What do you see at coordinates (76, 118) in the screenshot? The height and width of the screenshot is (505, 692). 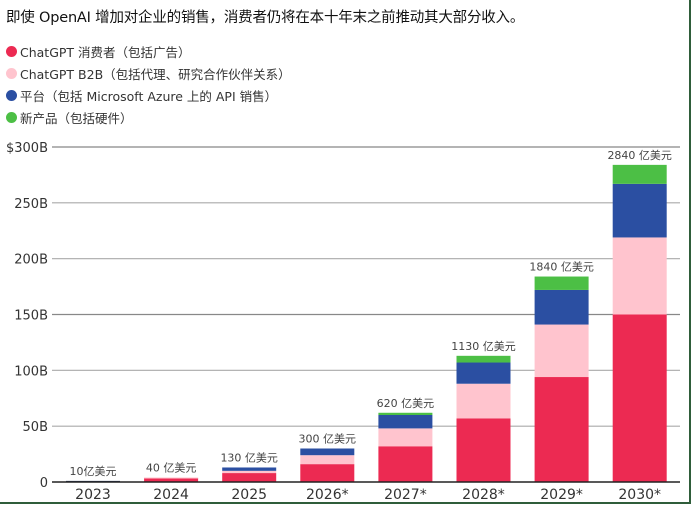 I see `legend-label: 新产品（包括硬件）` at bounding box center [76, 118].